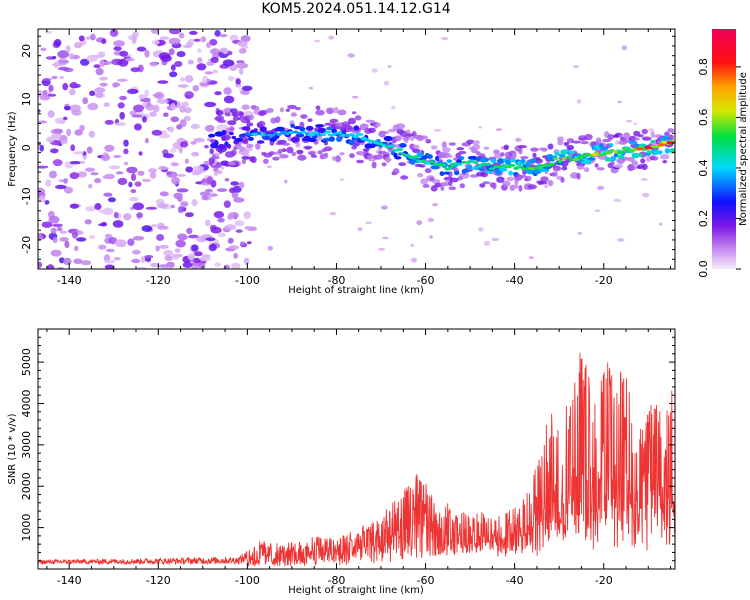  I want to click on x-tick-label: -80, so click(336, 580).